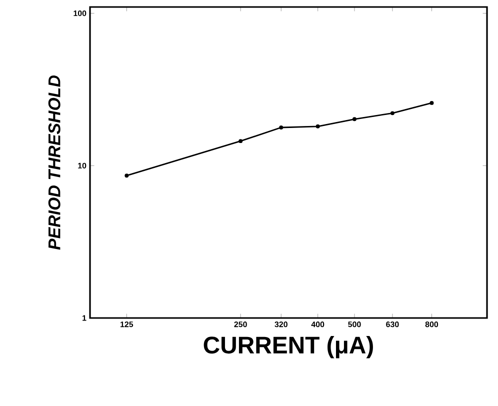  What do you see at coordinates (54, 162) in the screenshot?
I see `y-axis-title: PERIOD THRESHOLD` at bounding box center [54, 162].